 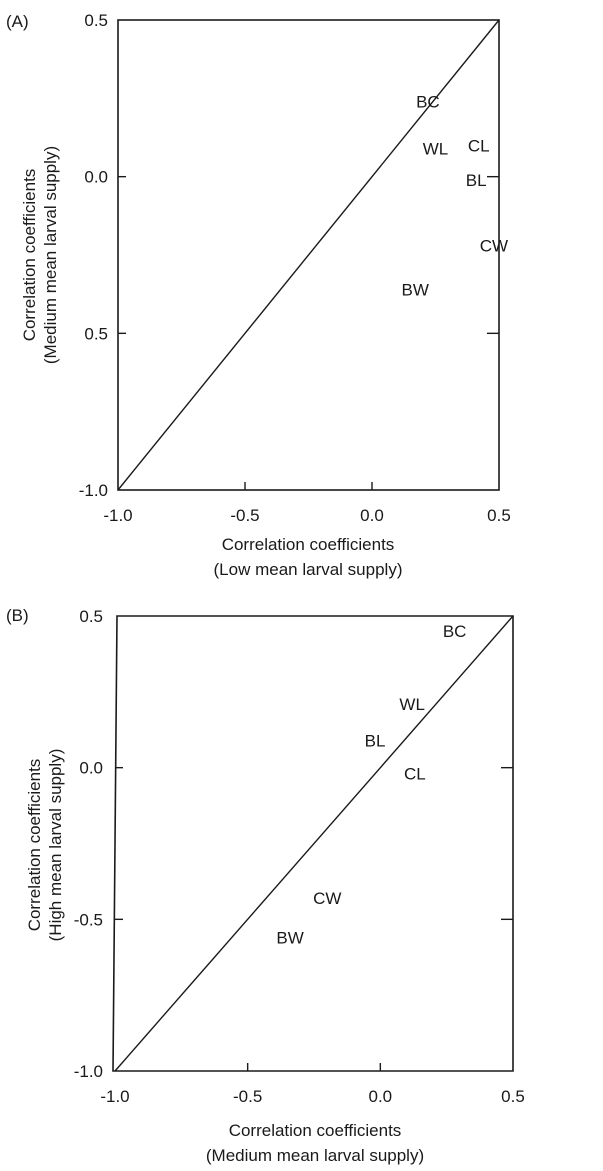 I want to click on panel-a-point-label-bl: BL, so click(x=476, y=180).